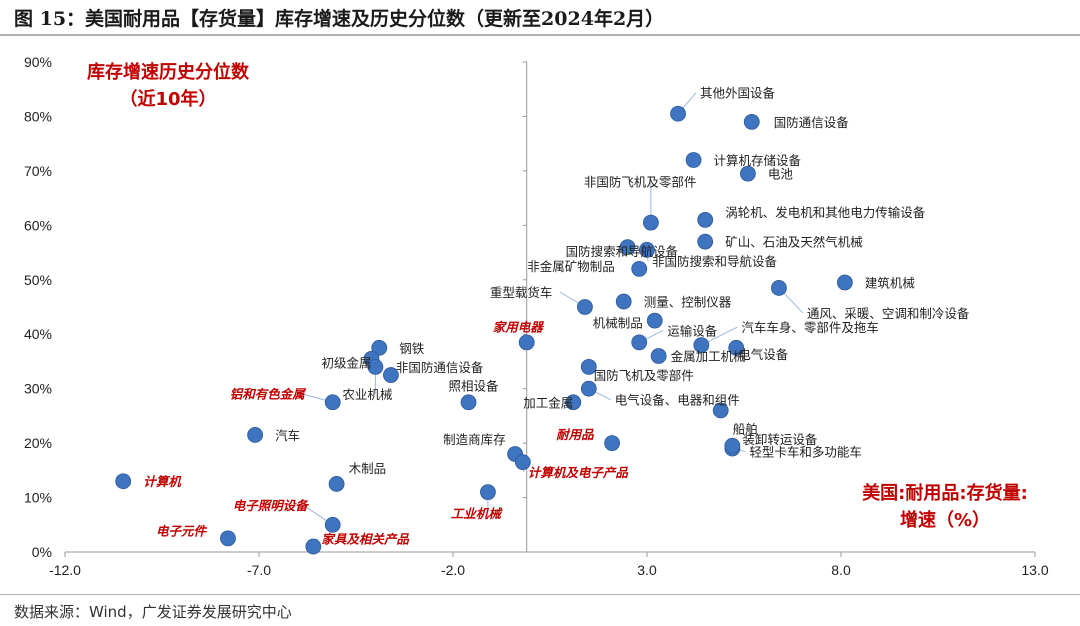 This screenshot has height=626, width=1080. I want to click on point-非金属矿物制品, so click(639, 268).